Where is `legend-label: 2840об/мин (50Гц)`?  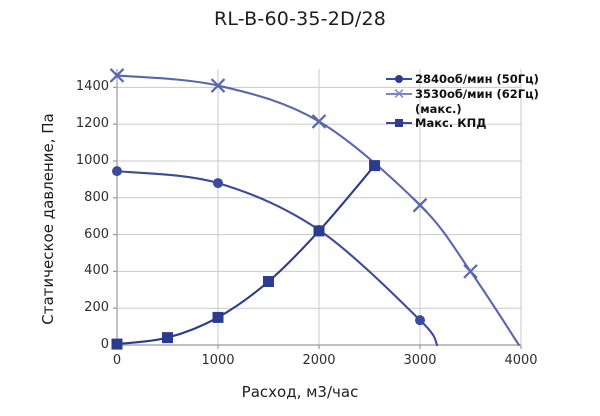
legend-label: 2840об/мин (50Гц) is located at coordinates (477, 79).